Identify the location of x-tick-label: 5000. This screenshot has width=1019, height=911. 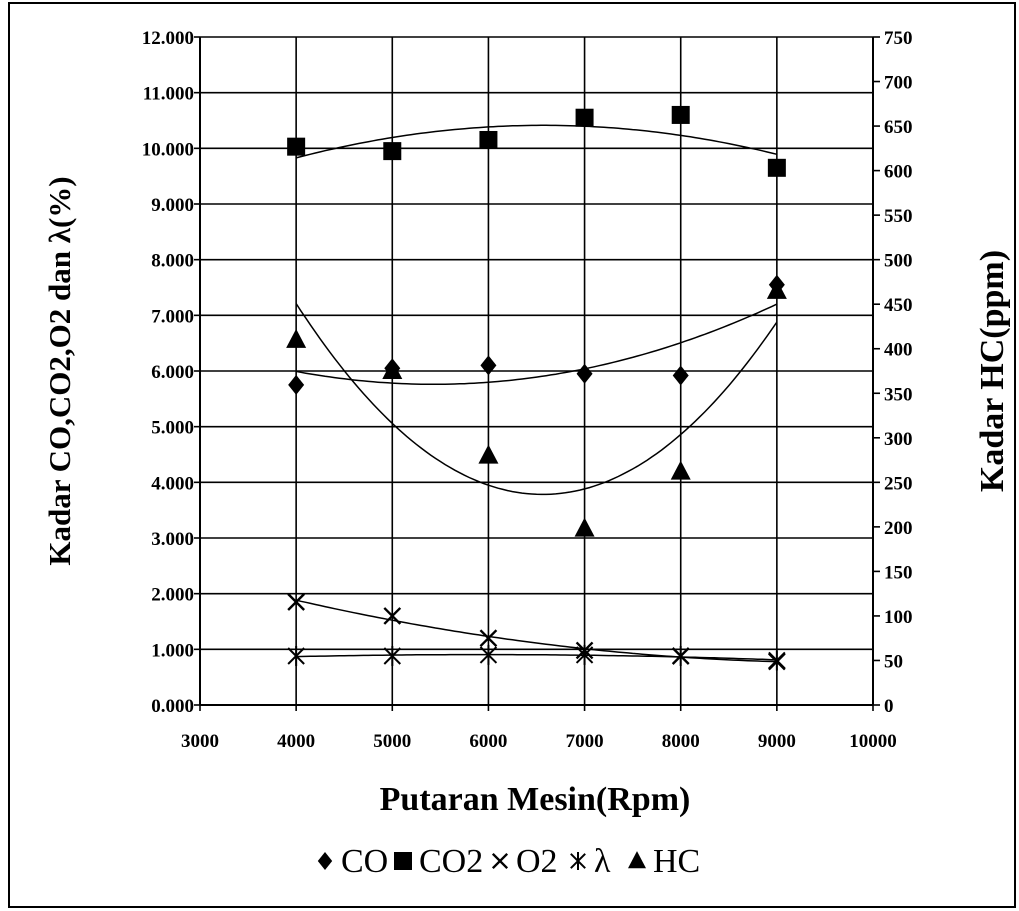
(392, 741).